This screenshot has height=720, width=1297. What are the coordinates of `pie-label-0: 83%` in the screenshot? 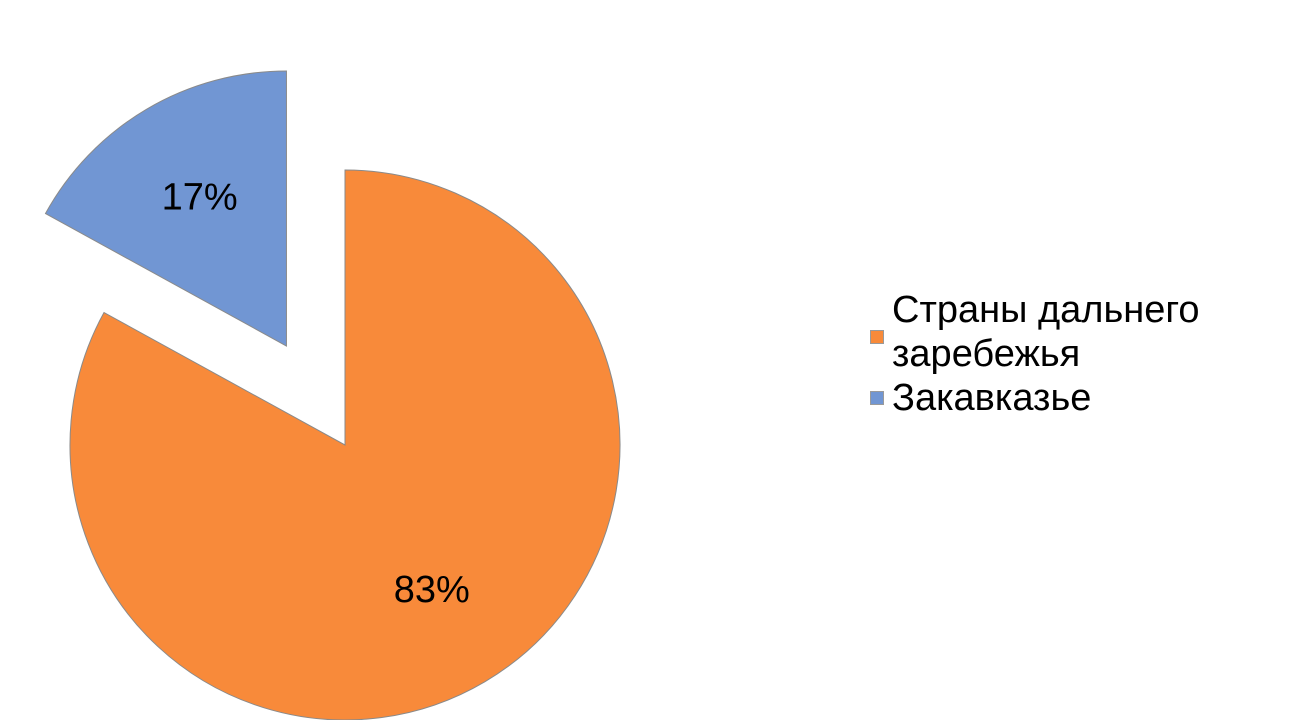 It's located at (432, 590).